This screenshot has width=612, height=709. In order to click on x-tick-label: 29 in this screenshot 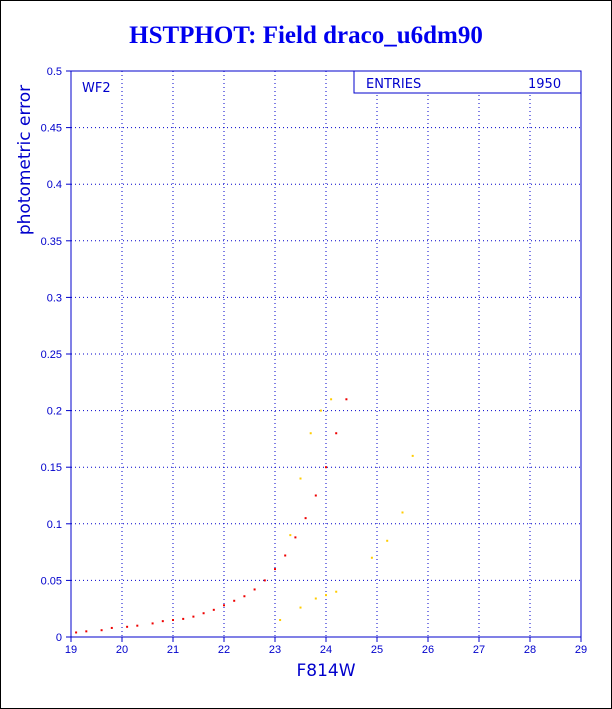, I will do `click(581, 650)`.